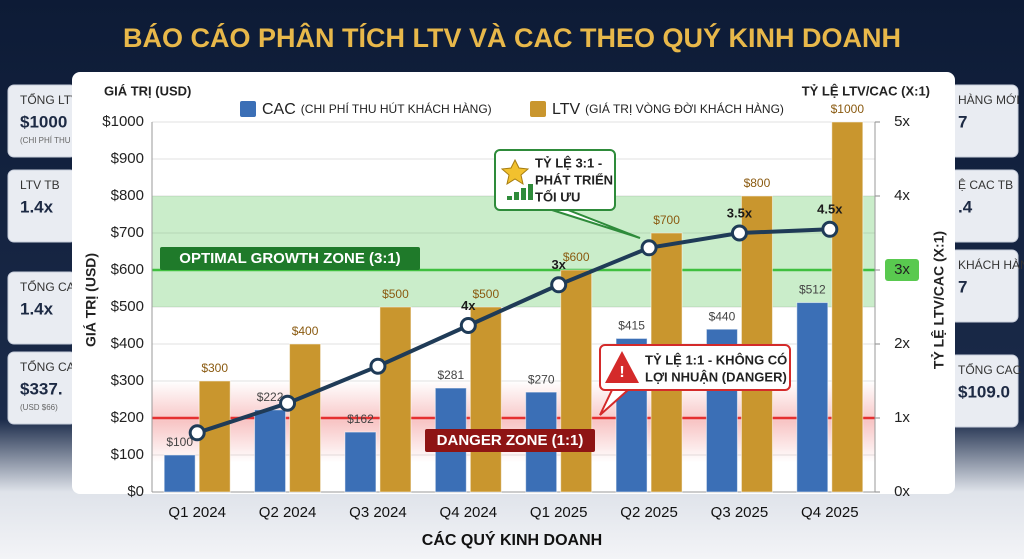 The width and height of the screenshot is (1024, 559). What do you see at coordinates (568, 162) in the screenshot?
I see `callout-text: TỶ LỆ 3:1 -` at bounding box center [568, 162].